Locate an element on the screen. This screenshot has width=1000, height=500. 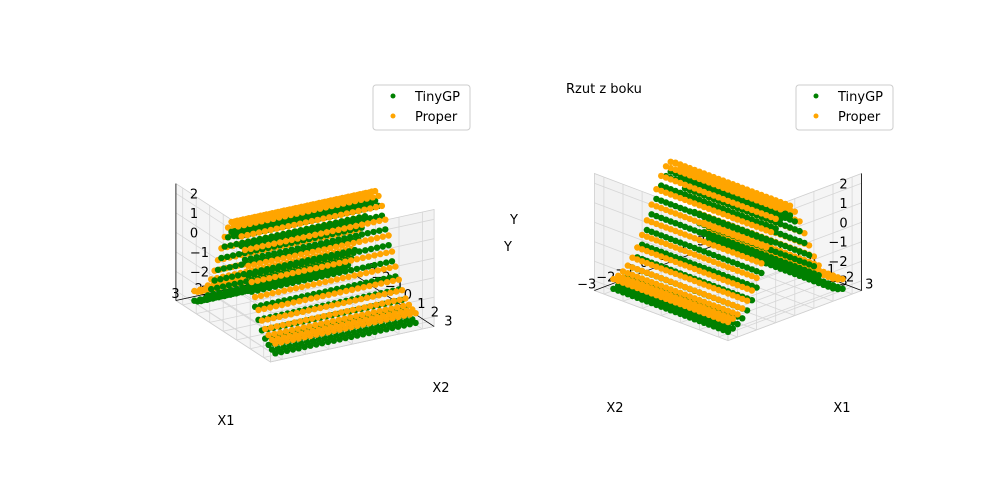
legend-marker is located at coordinates (393, 116).